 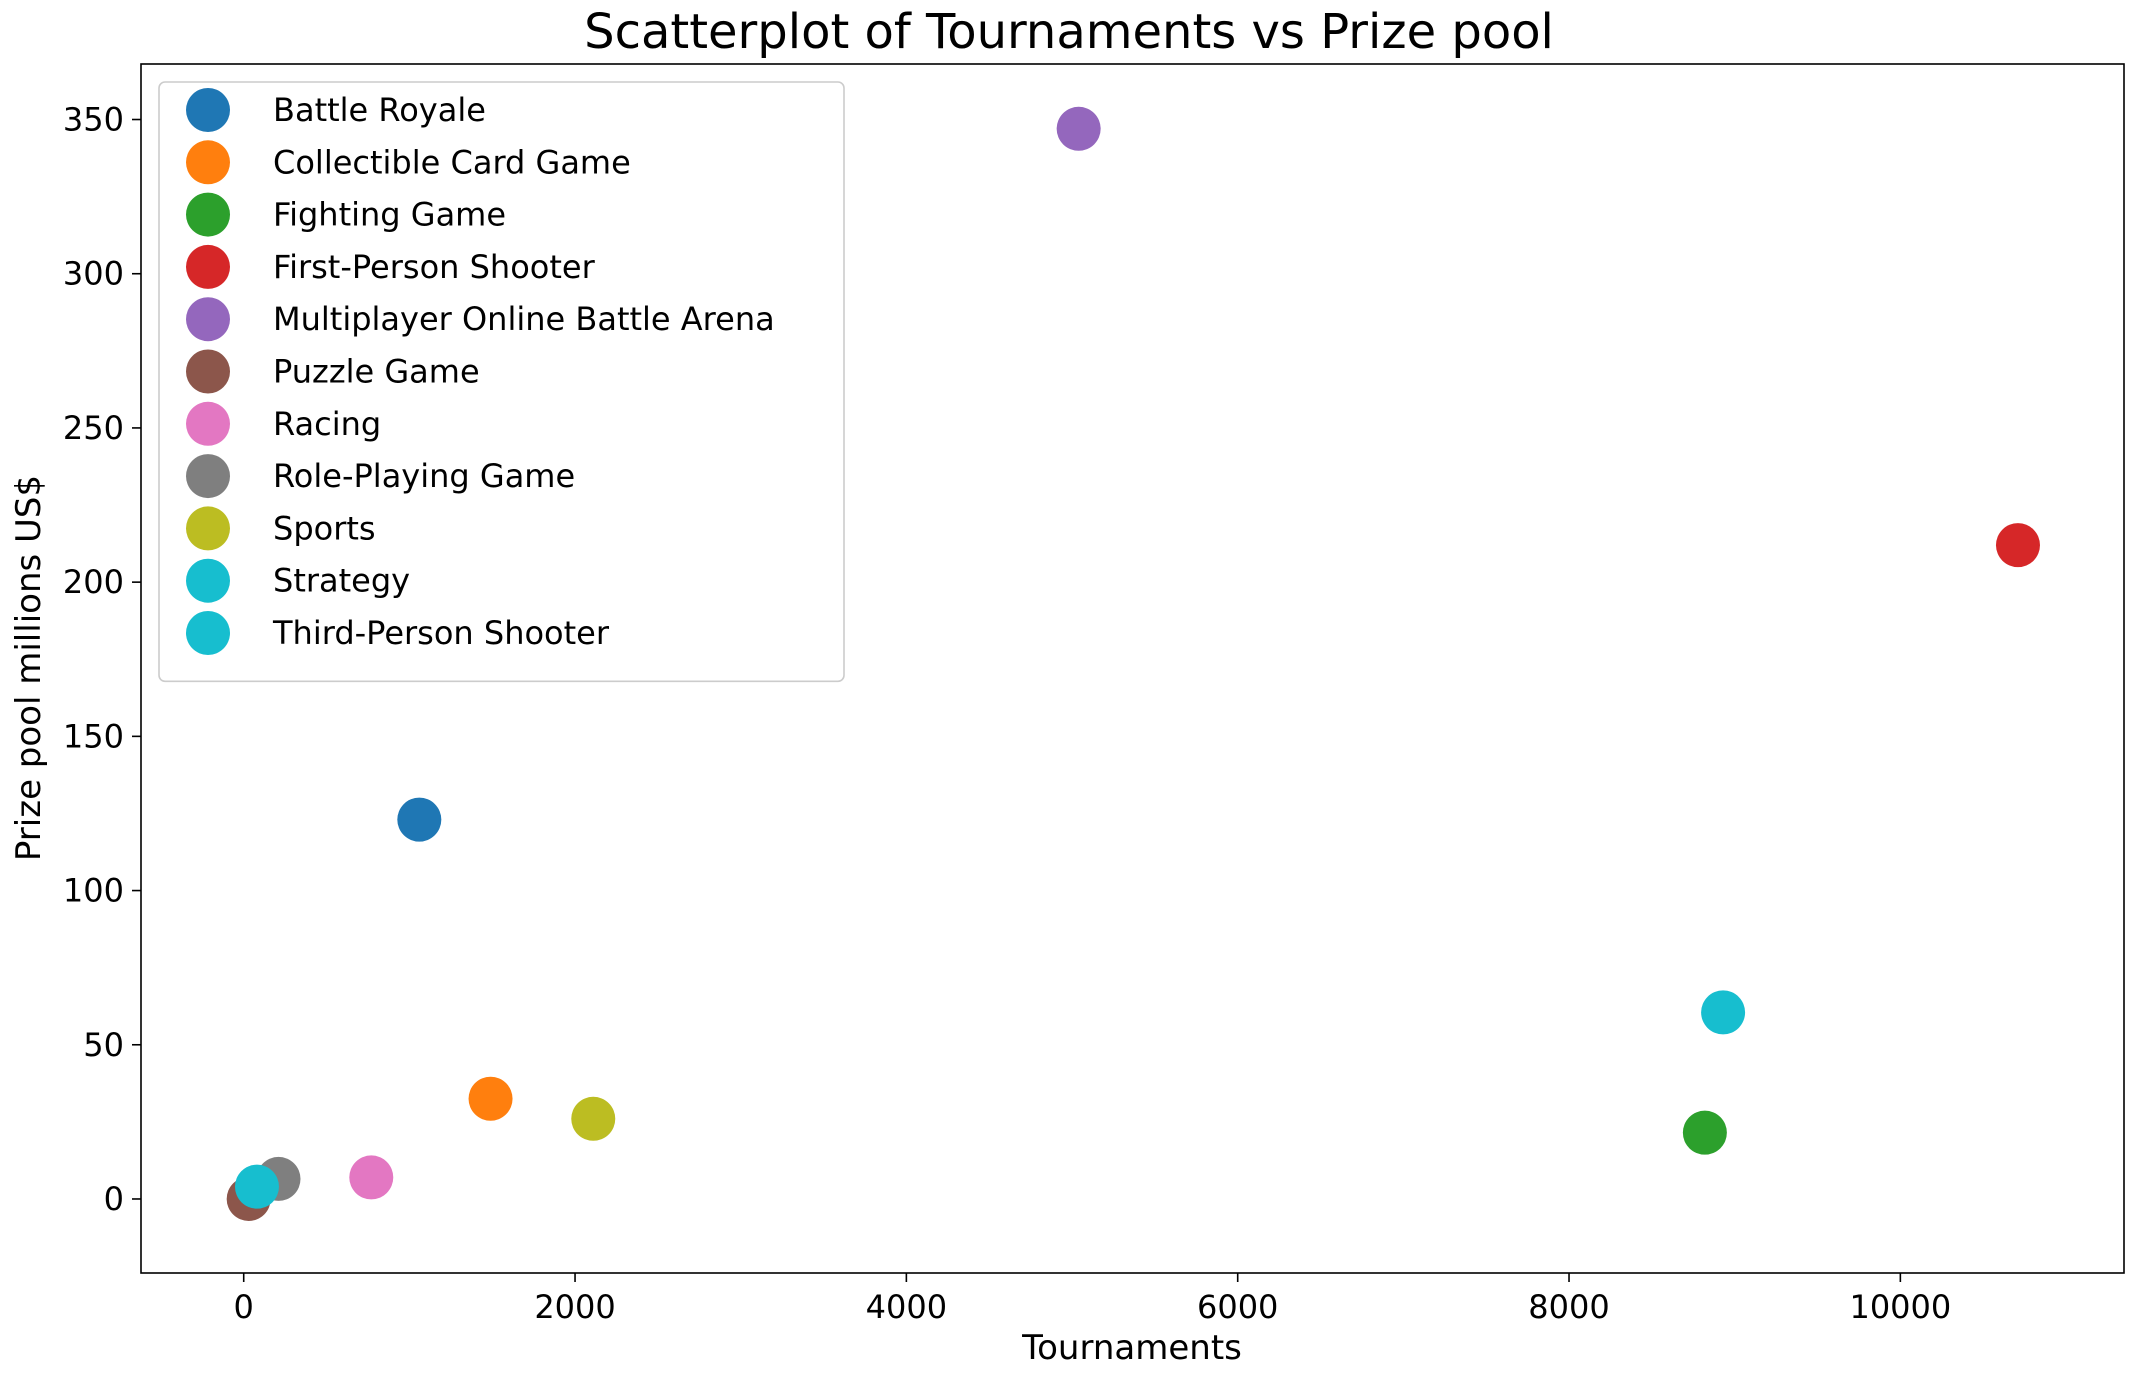 I want to click on y-axis-label: Prize pool millions US$, so click(x=29, y=668).